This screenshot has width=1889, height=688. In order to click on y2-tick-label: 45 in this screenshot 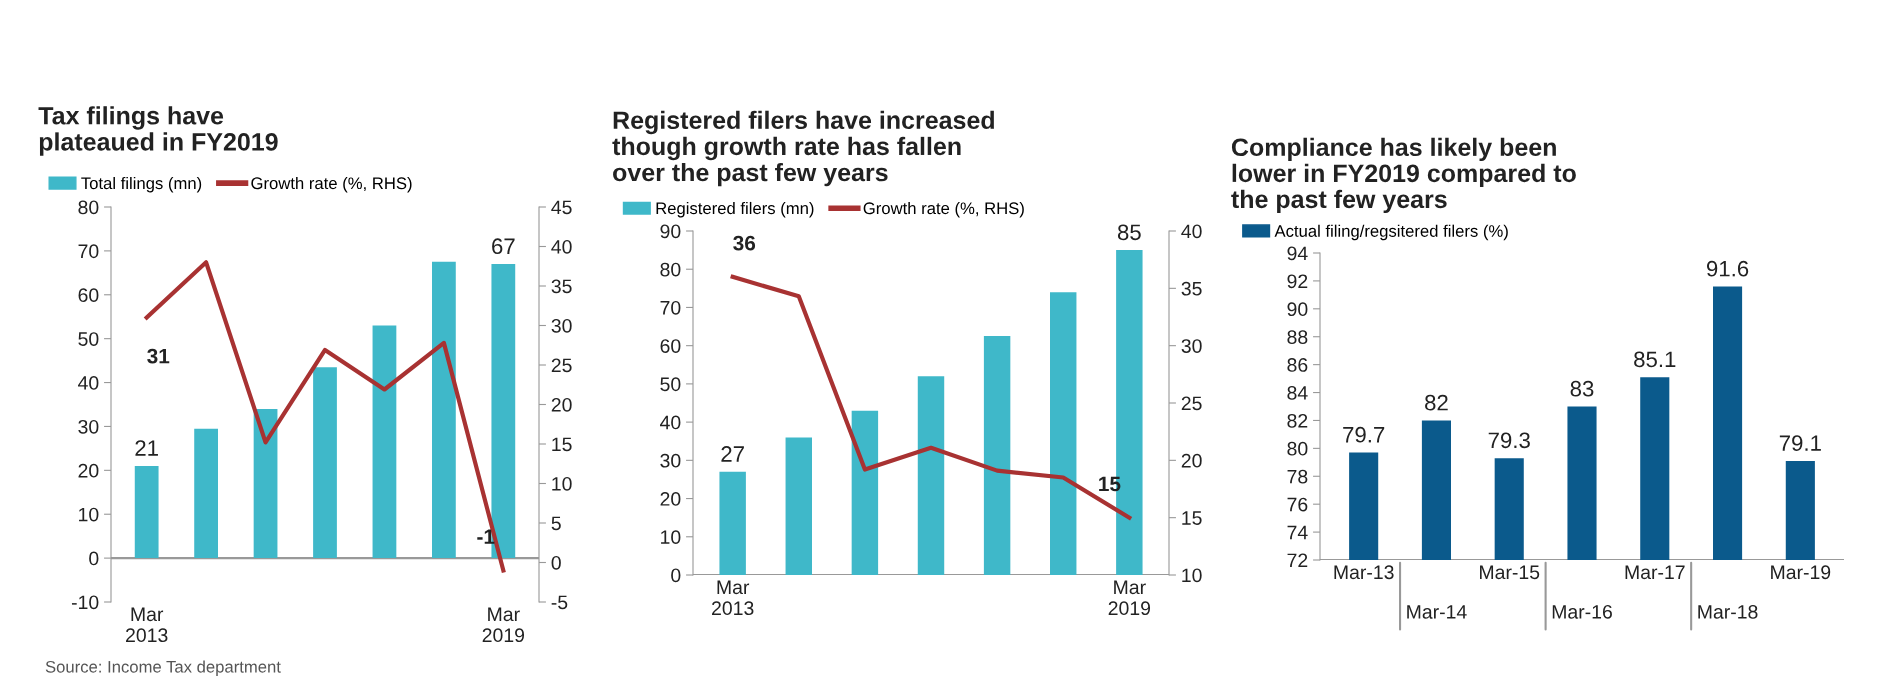, I will do `click(561, 207)`.